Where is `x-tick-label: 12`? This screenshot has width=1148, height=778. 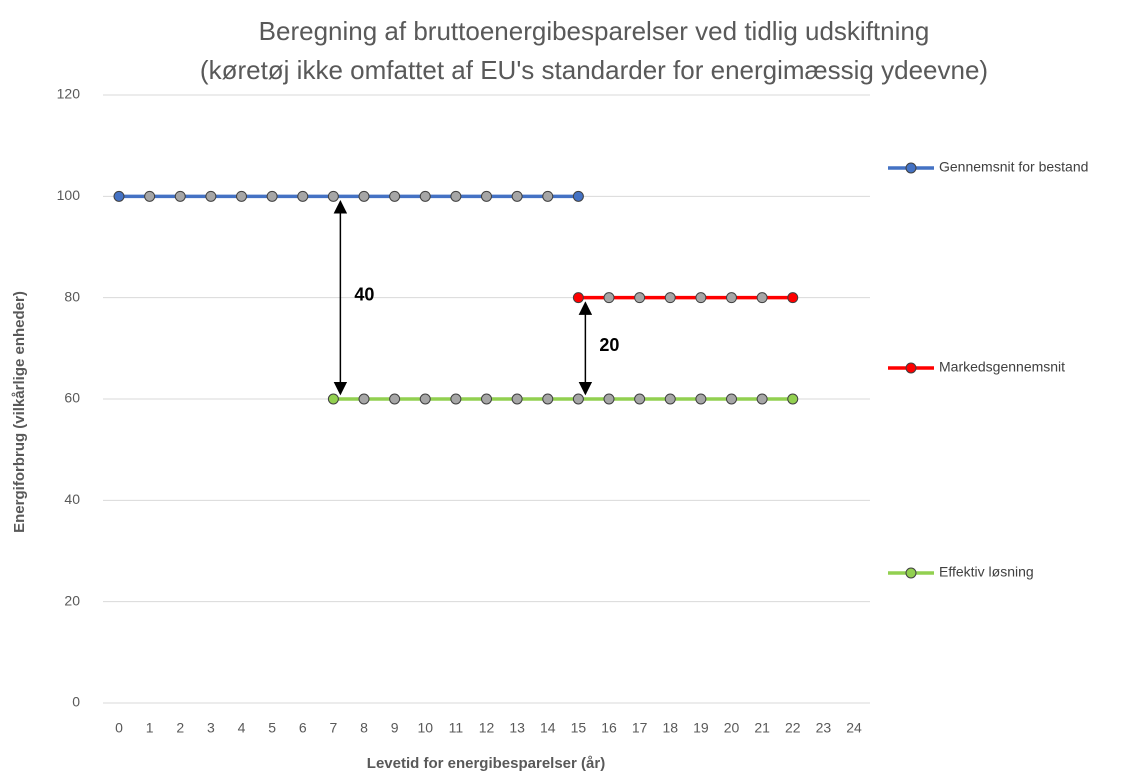
x-tick-label: 12 is located at coordinates (487, 728).